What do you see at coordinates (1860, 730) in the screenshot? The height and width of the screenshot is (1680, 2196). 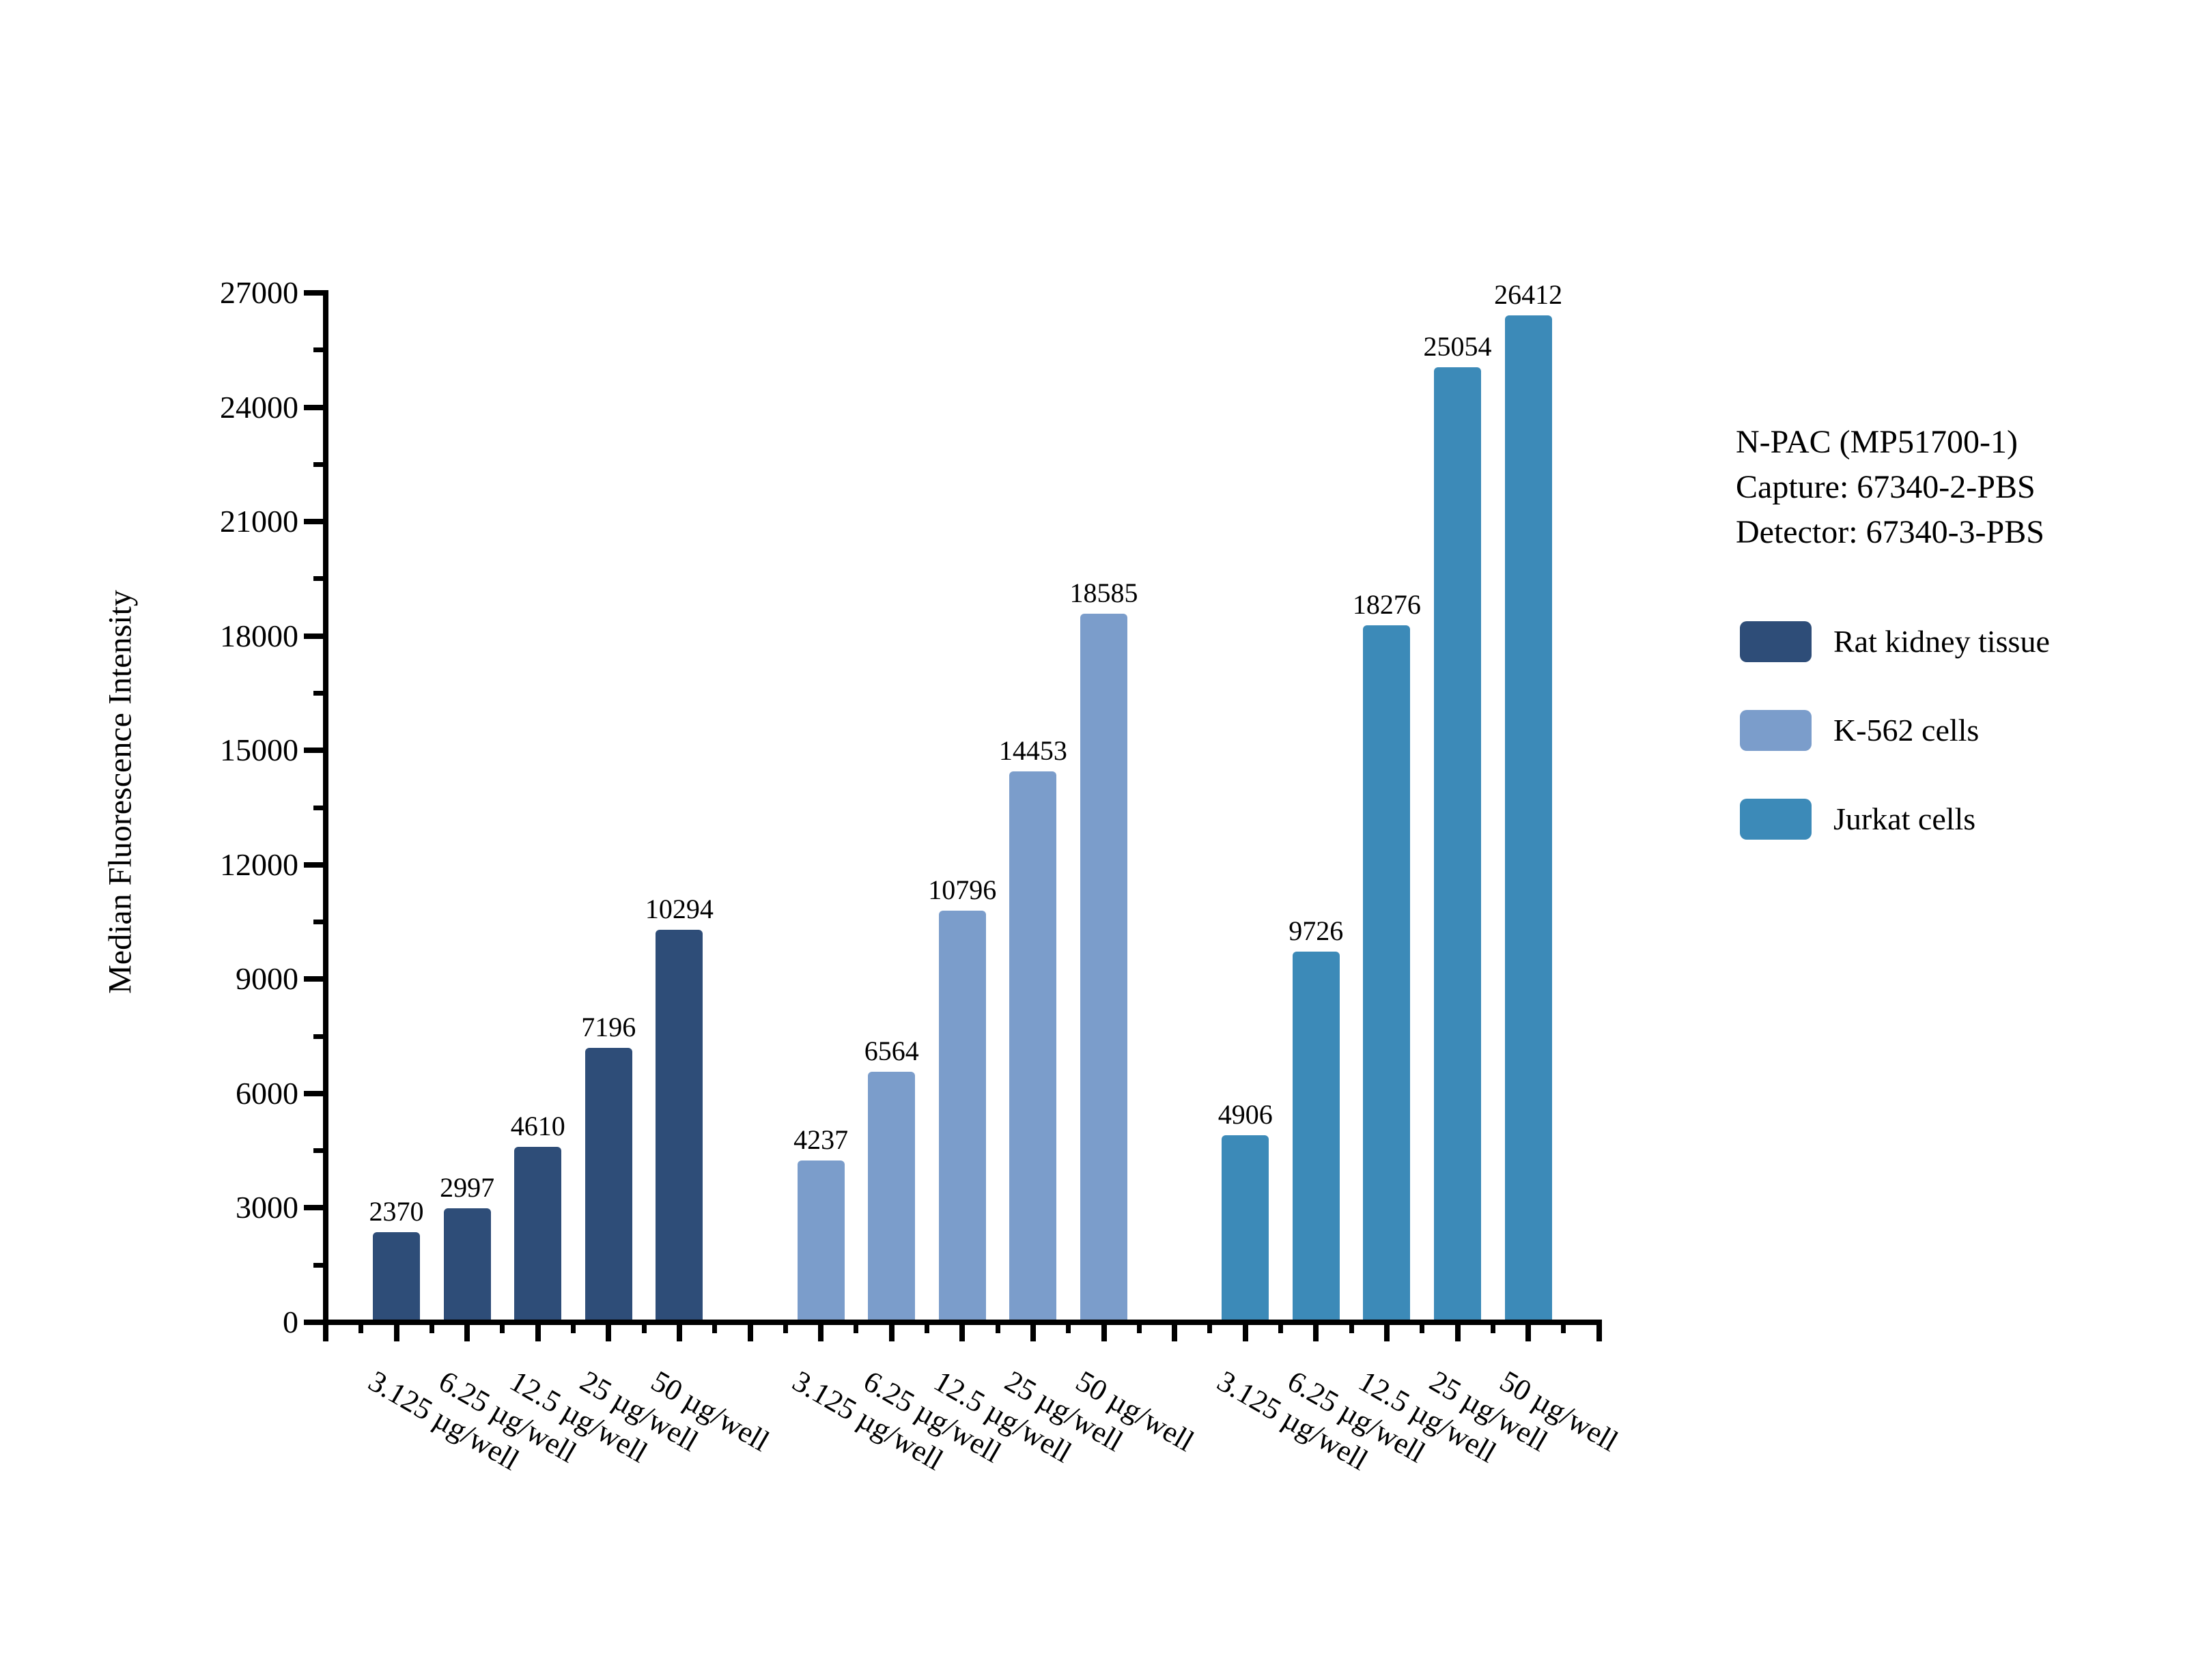 I see `legend-item-k562-cells: K-562 cells` at bounding box center [1860, 730].